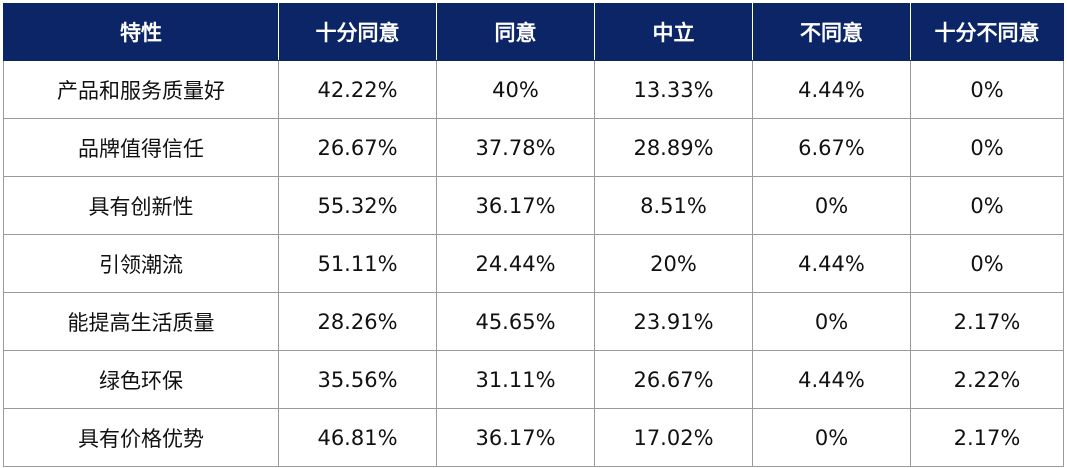 The width and height of the screenshot is (1067, 468). What do you see at coordinates (357, 263) in the screenshot?
I see `table-cell: 51.11%` at bounding box center [357, 263].